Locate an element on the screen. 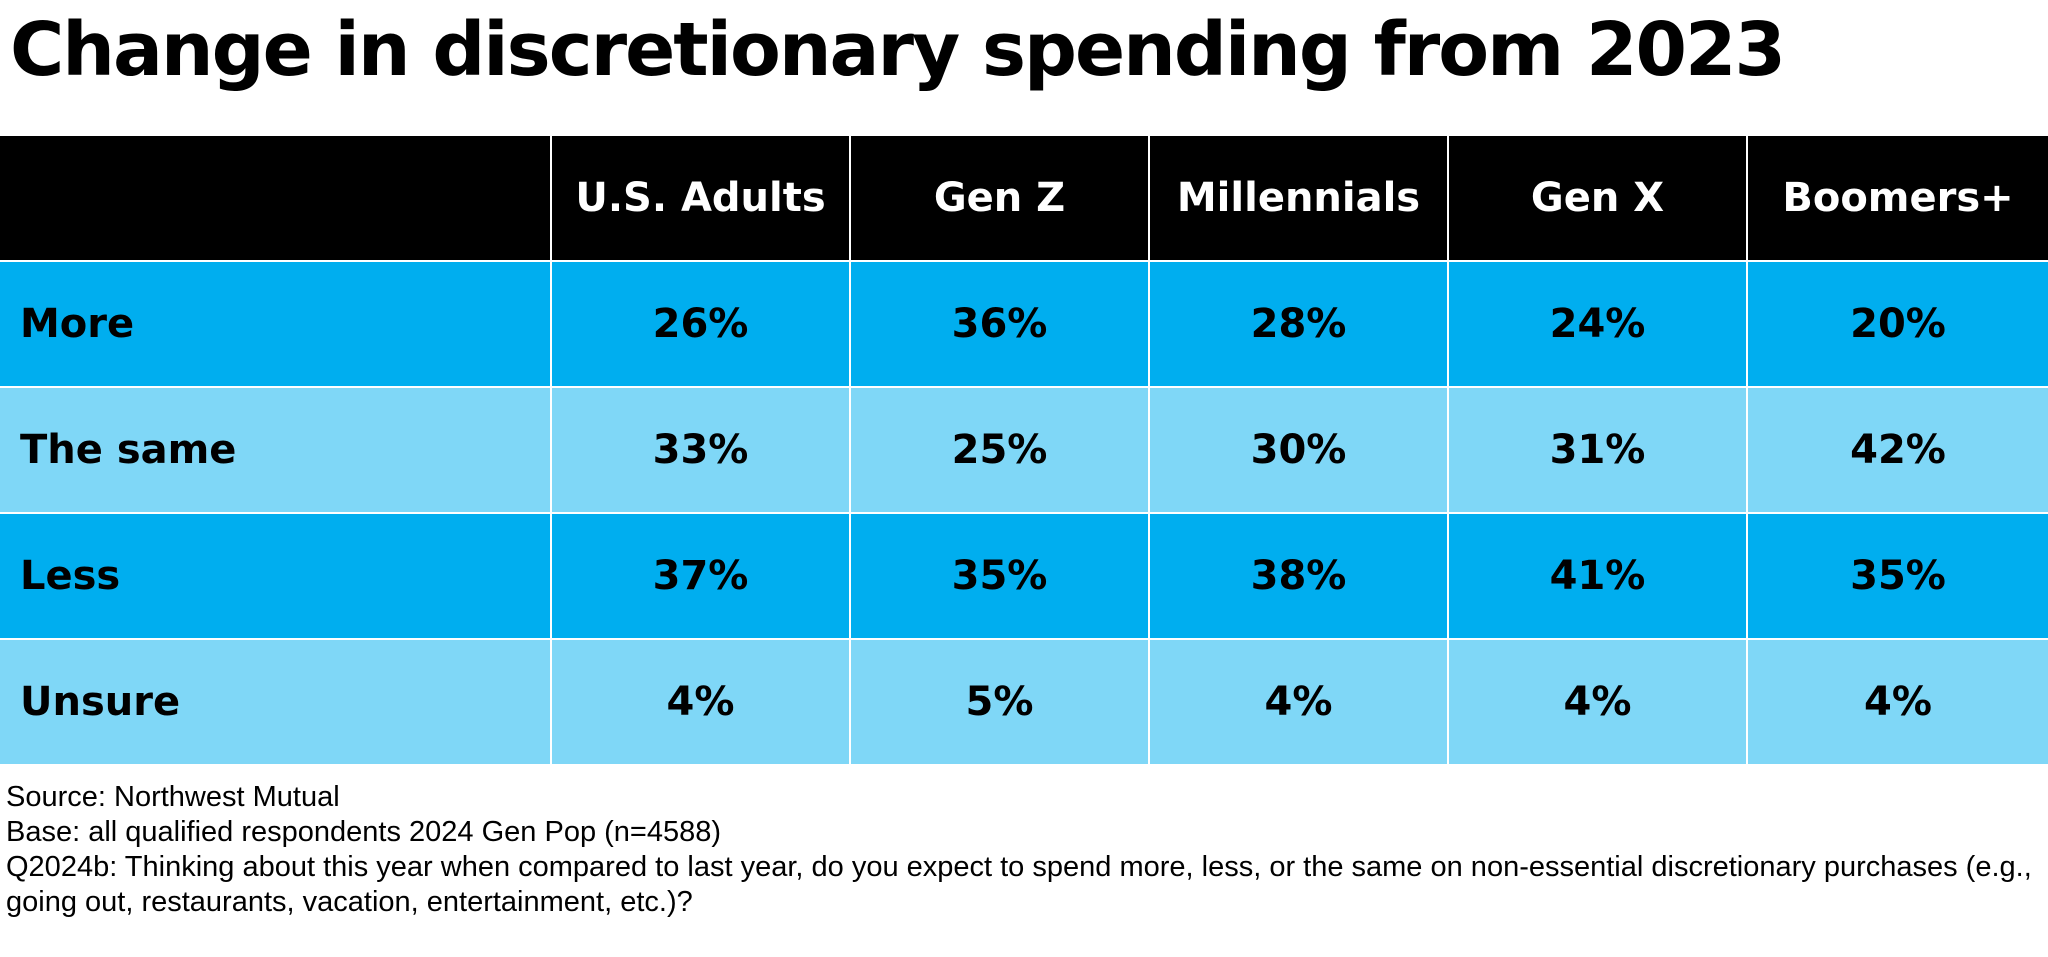 The height and width of the screenshot is (957, 2048). table-cell: 28% is located at coordinates (1298, 324).